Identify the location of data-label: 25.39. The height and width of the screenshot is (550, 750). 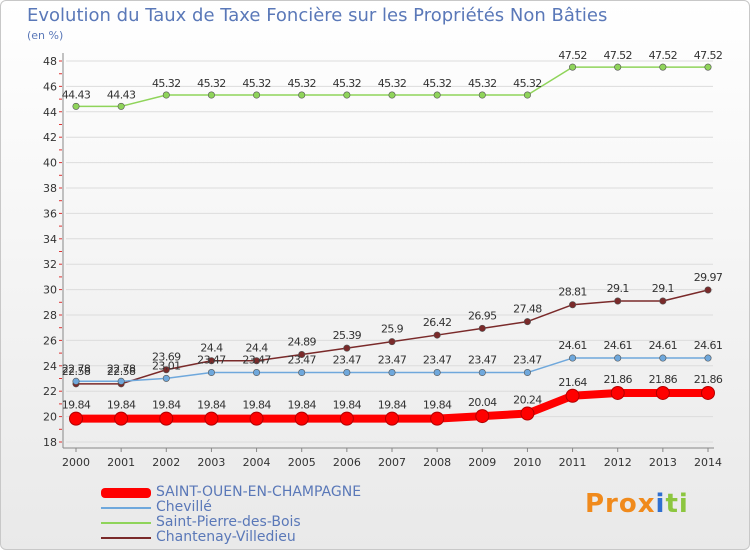
(347, 335).